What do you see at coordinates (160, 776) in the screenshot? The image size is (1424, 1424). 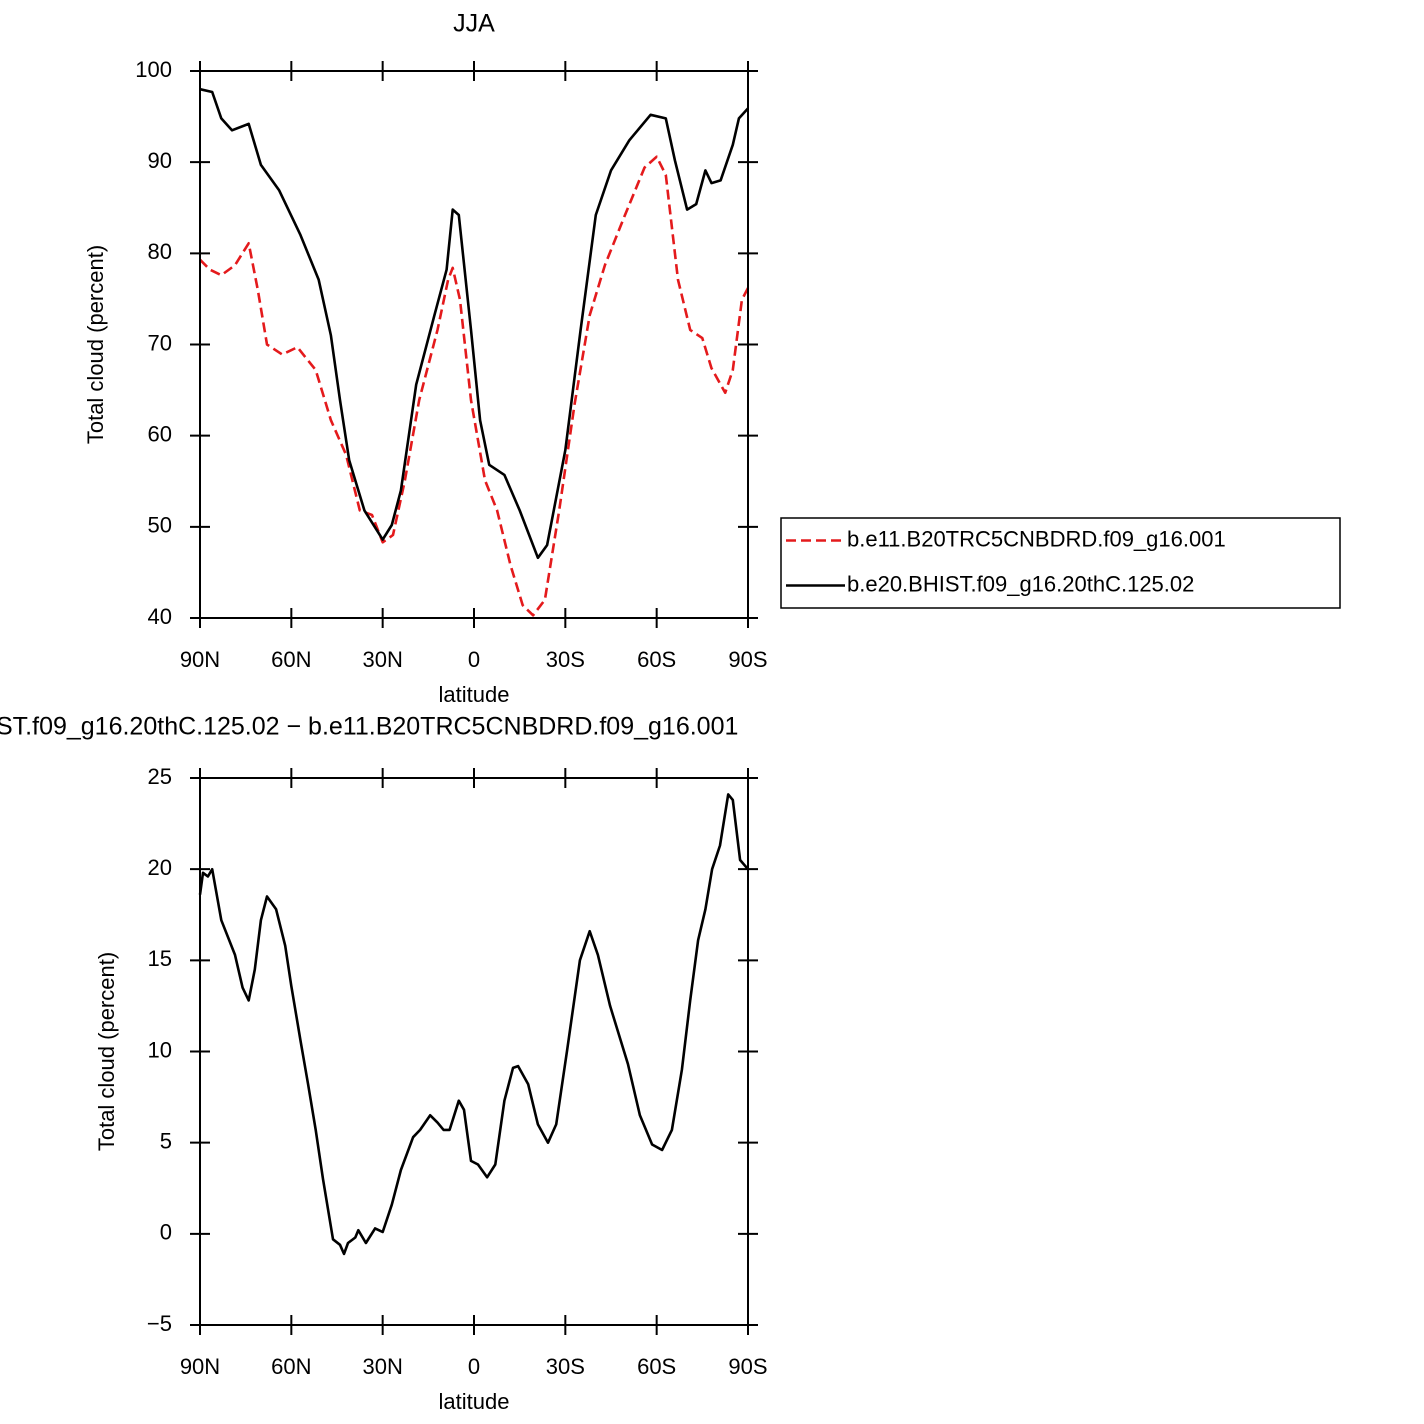 I see `y-tick-label: 25` at bounding box center [160, 776].